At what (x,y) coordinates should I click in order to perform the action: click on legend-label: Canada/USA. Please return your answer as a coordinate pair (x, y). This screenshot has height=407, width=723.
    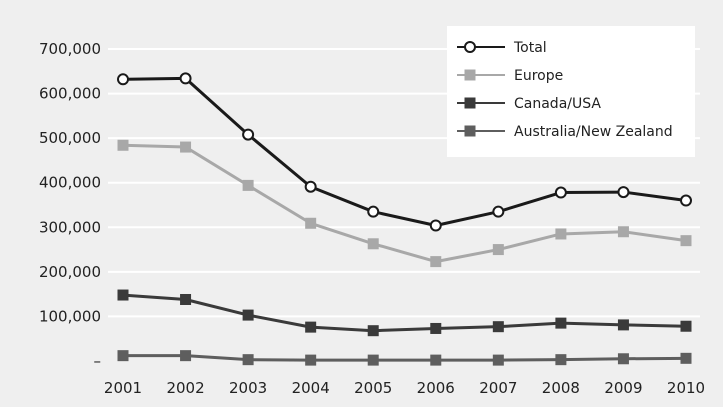
    Looking at the image, I should click on (557, 104).